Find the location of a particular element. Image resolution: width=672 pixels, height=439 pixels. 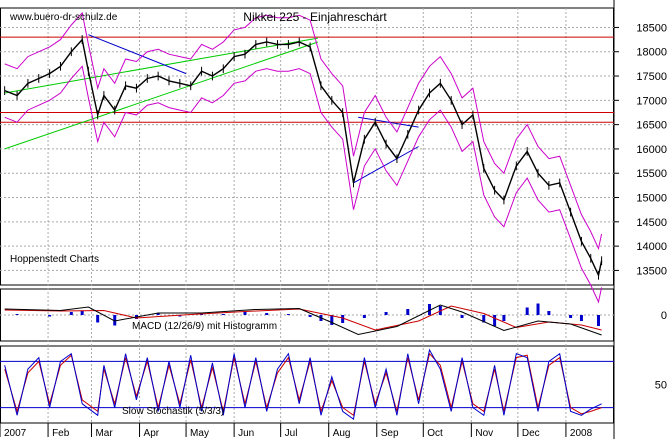

month-label: 2007 is located at coordinates (15, 433).